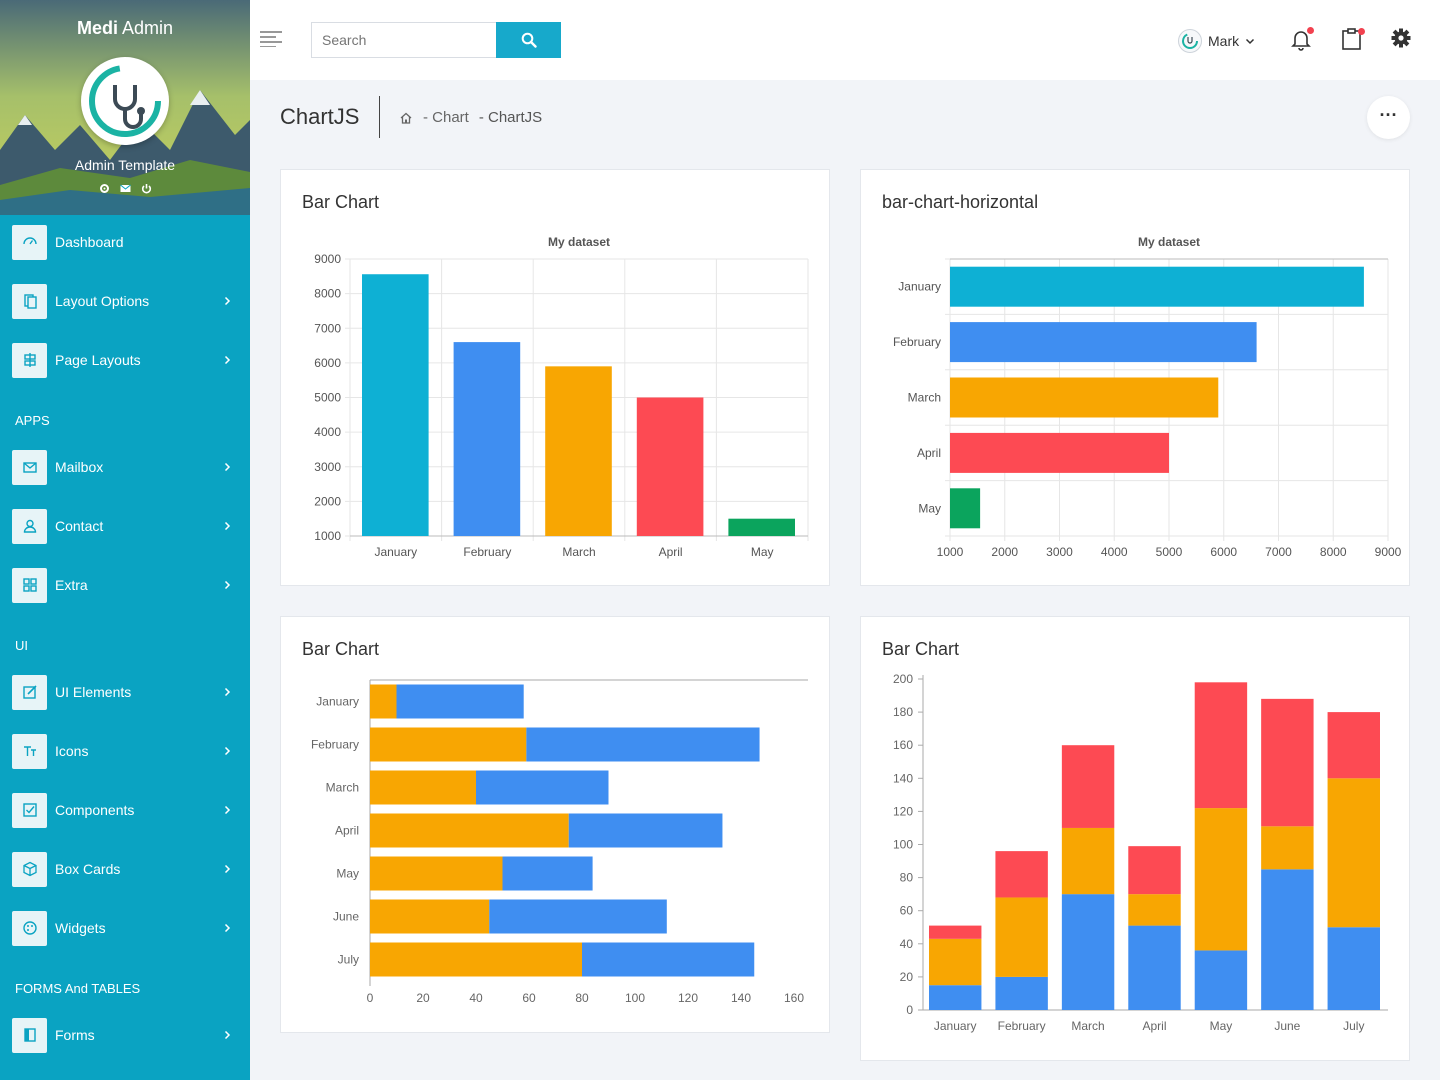  I want to click on search-input, so click(403, 40).